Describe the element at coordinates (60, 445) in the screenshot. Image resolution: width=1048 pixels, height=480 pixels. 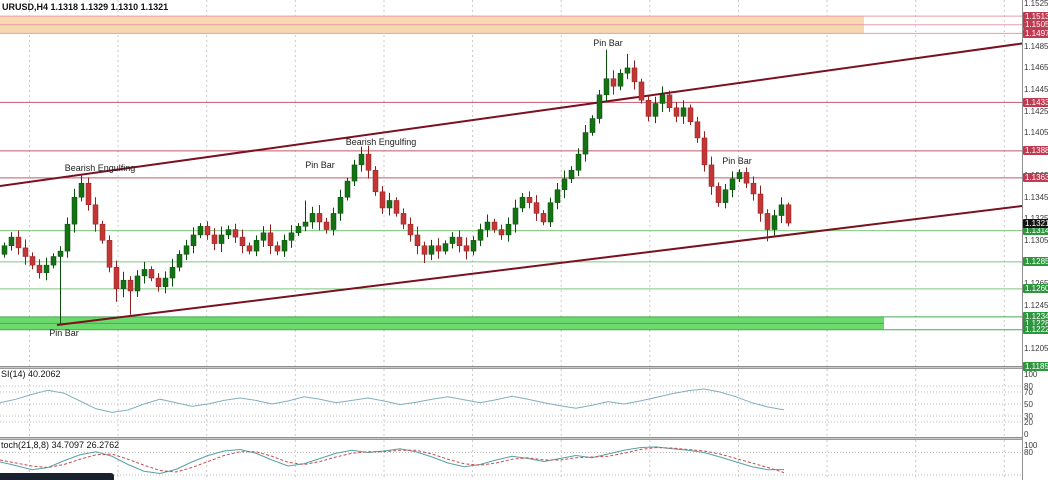
I see `stoch-indicator-label: toch(21,8,8) 34.7097 26.2762` at that location.